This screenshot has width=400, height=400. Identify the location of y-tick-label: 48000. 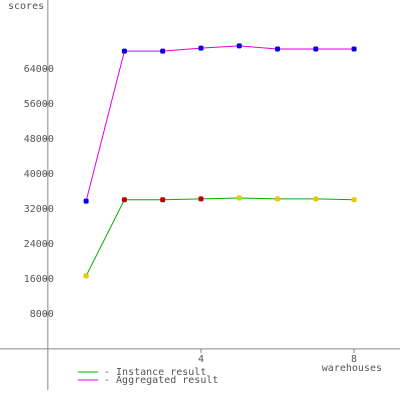
(39, 139).